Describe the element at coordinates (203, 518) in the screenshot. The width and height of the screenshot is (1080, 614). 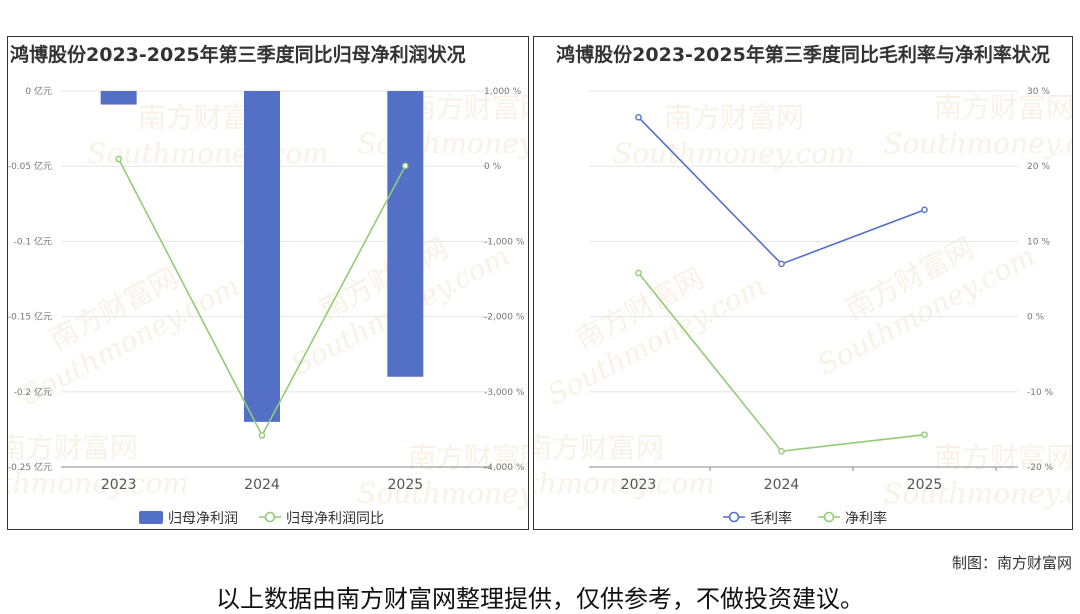
I see `legend-label: 归母净利润` at that location.